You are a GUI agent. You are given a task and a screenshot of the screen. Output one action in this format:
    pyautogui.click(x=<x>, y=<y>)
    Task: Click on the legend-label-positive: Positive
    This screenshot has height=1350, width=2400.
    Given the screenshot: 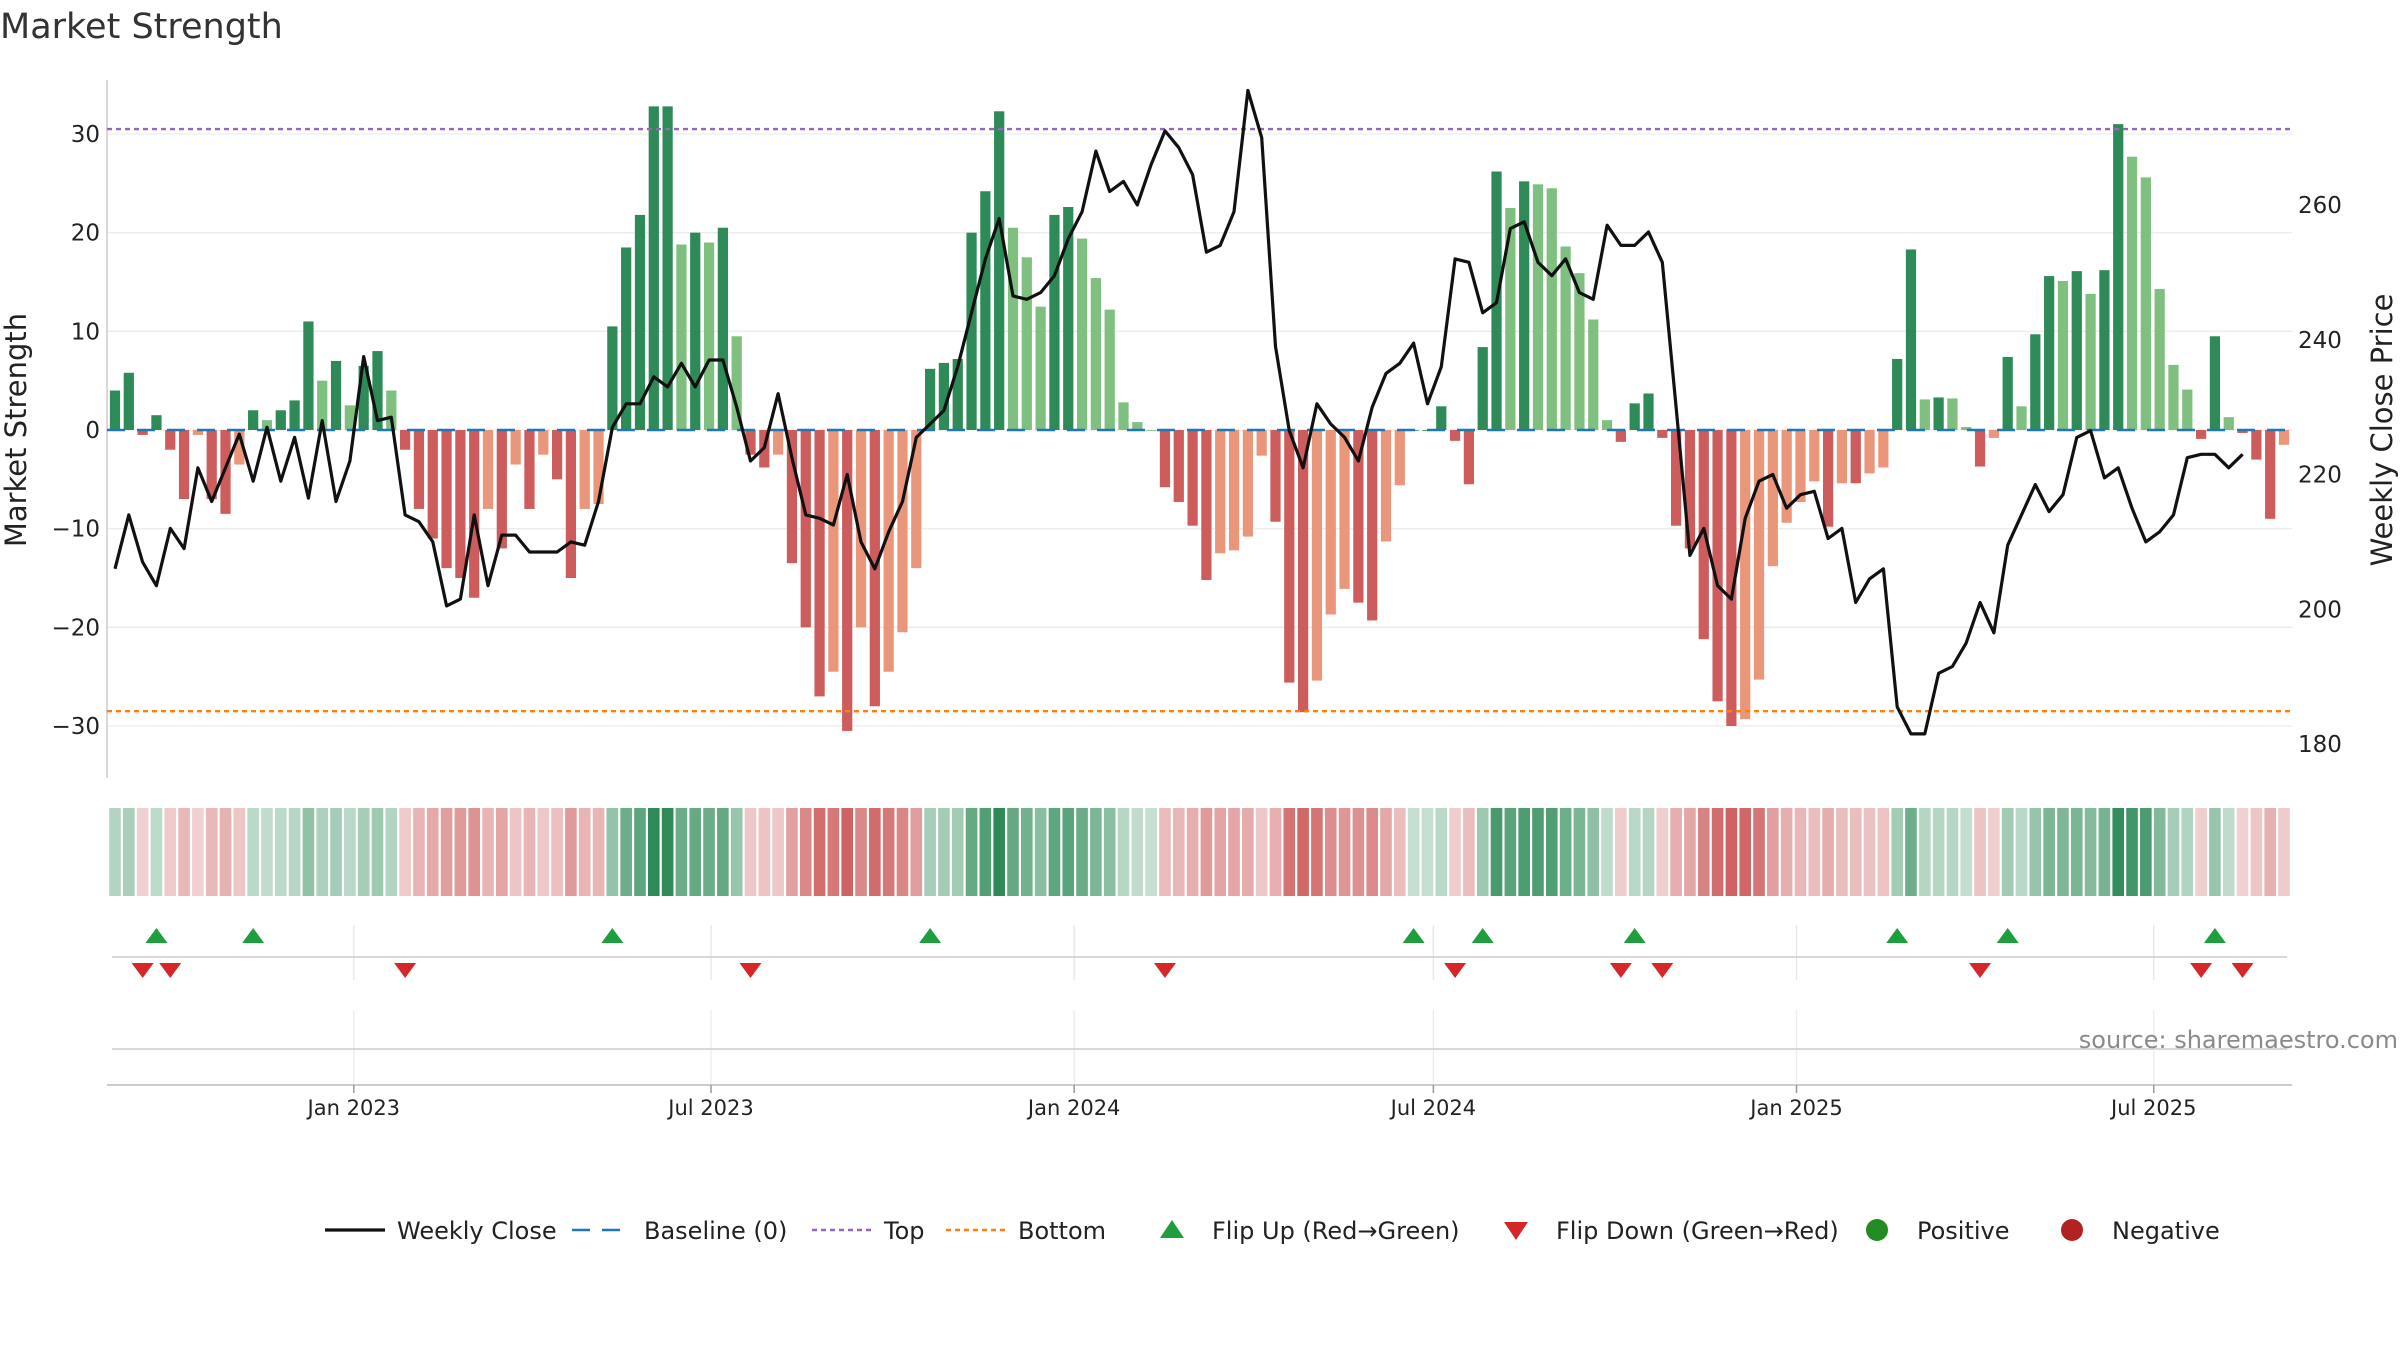 What is the action you would take?
    pyautogui.click(x=1963, y=1231)
    